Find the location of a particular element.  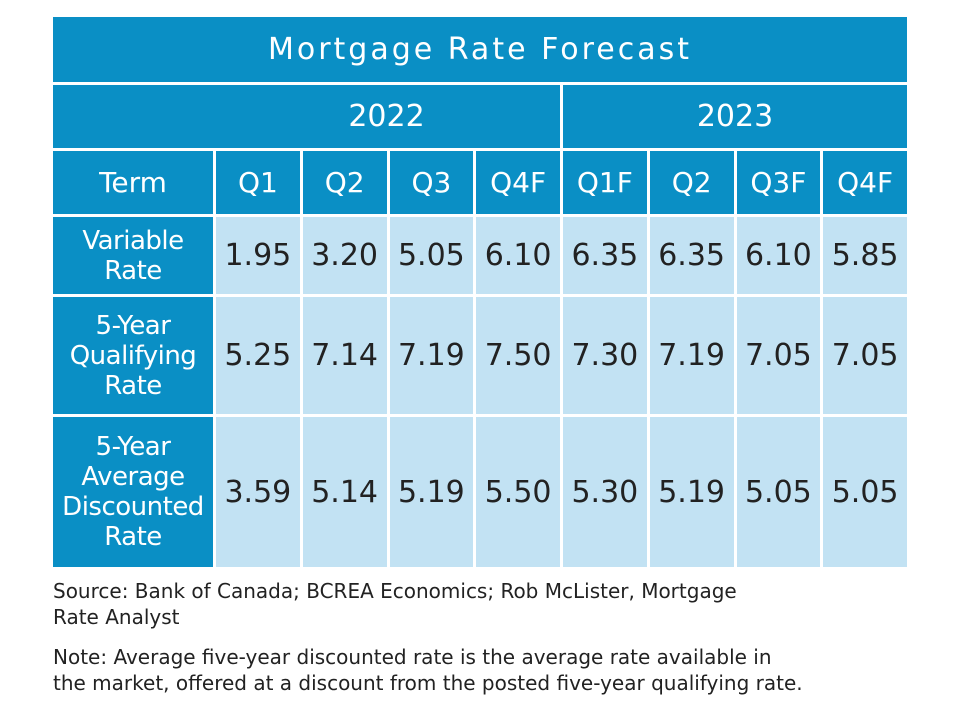

year-2022-header: 2022 is located at coordinates (306, 116).